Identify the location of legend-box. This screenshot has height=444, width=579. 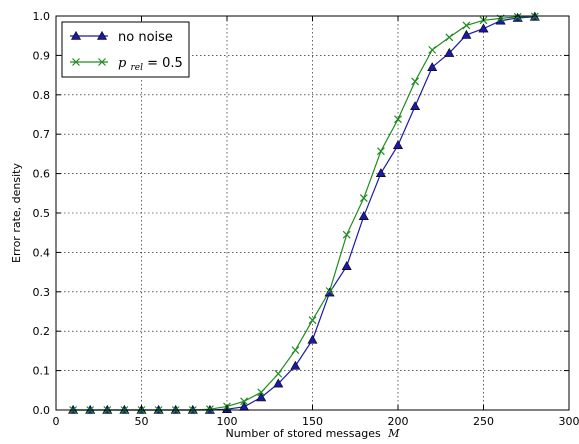
(125, 49).